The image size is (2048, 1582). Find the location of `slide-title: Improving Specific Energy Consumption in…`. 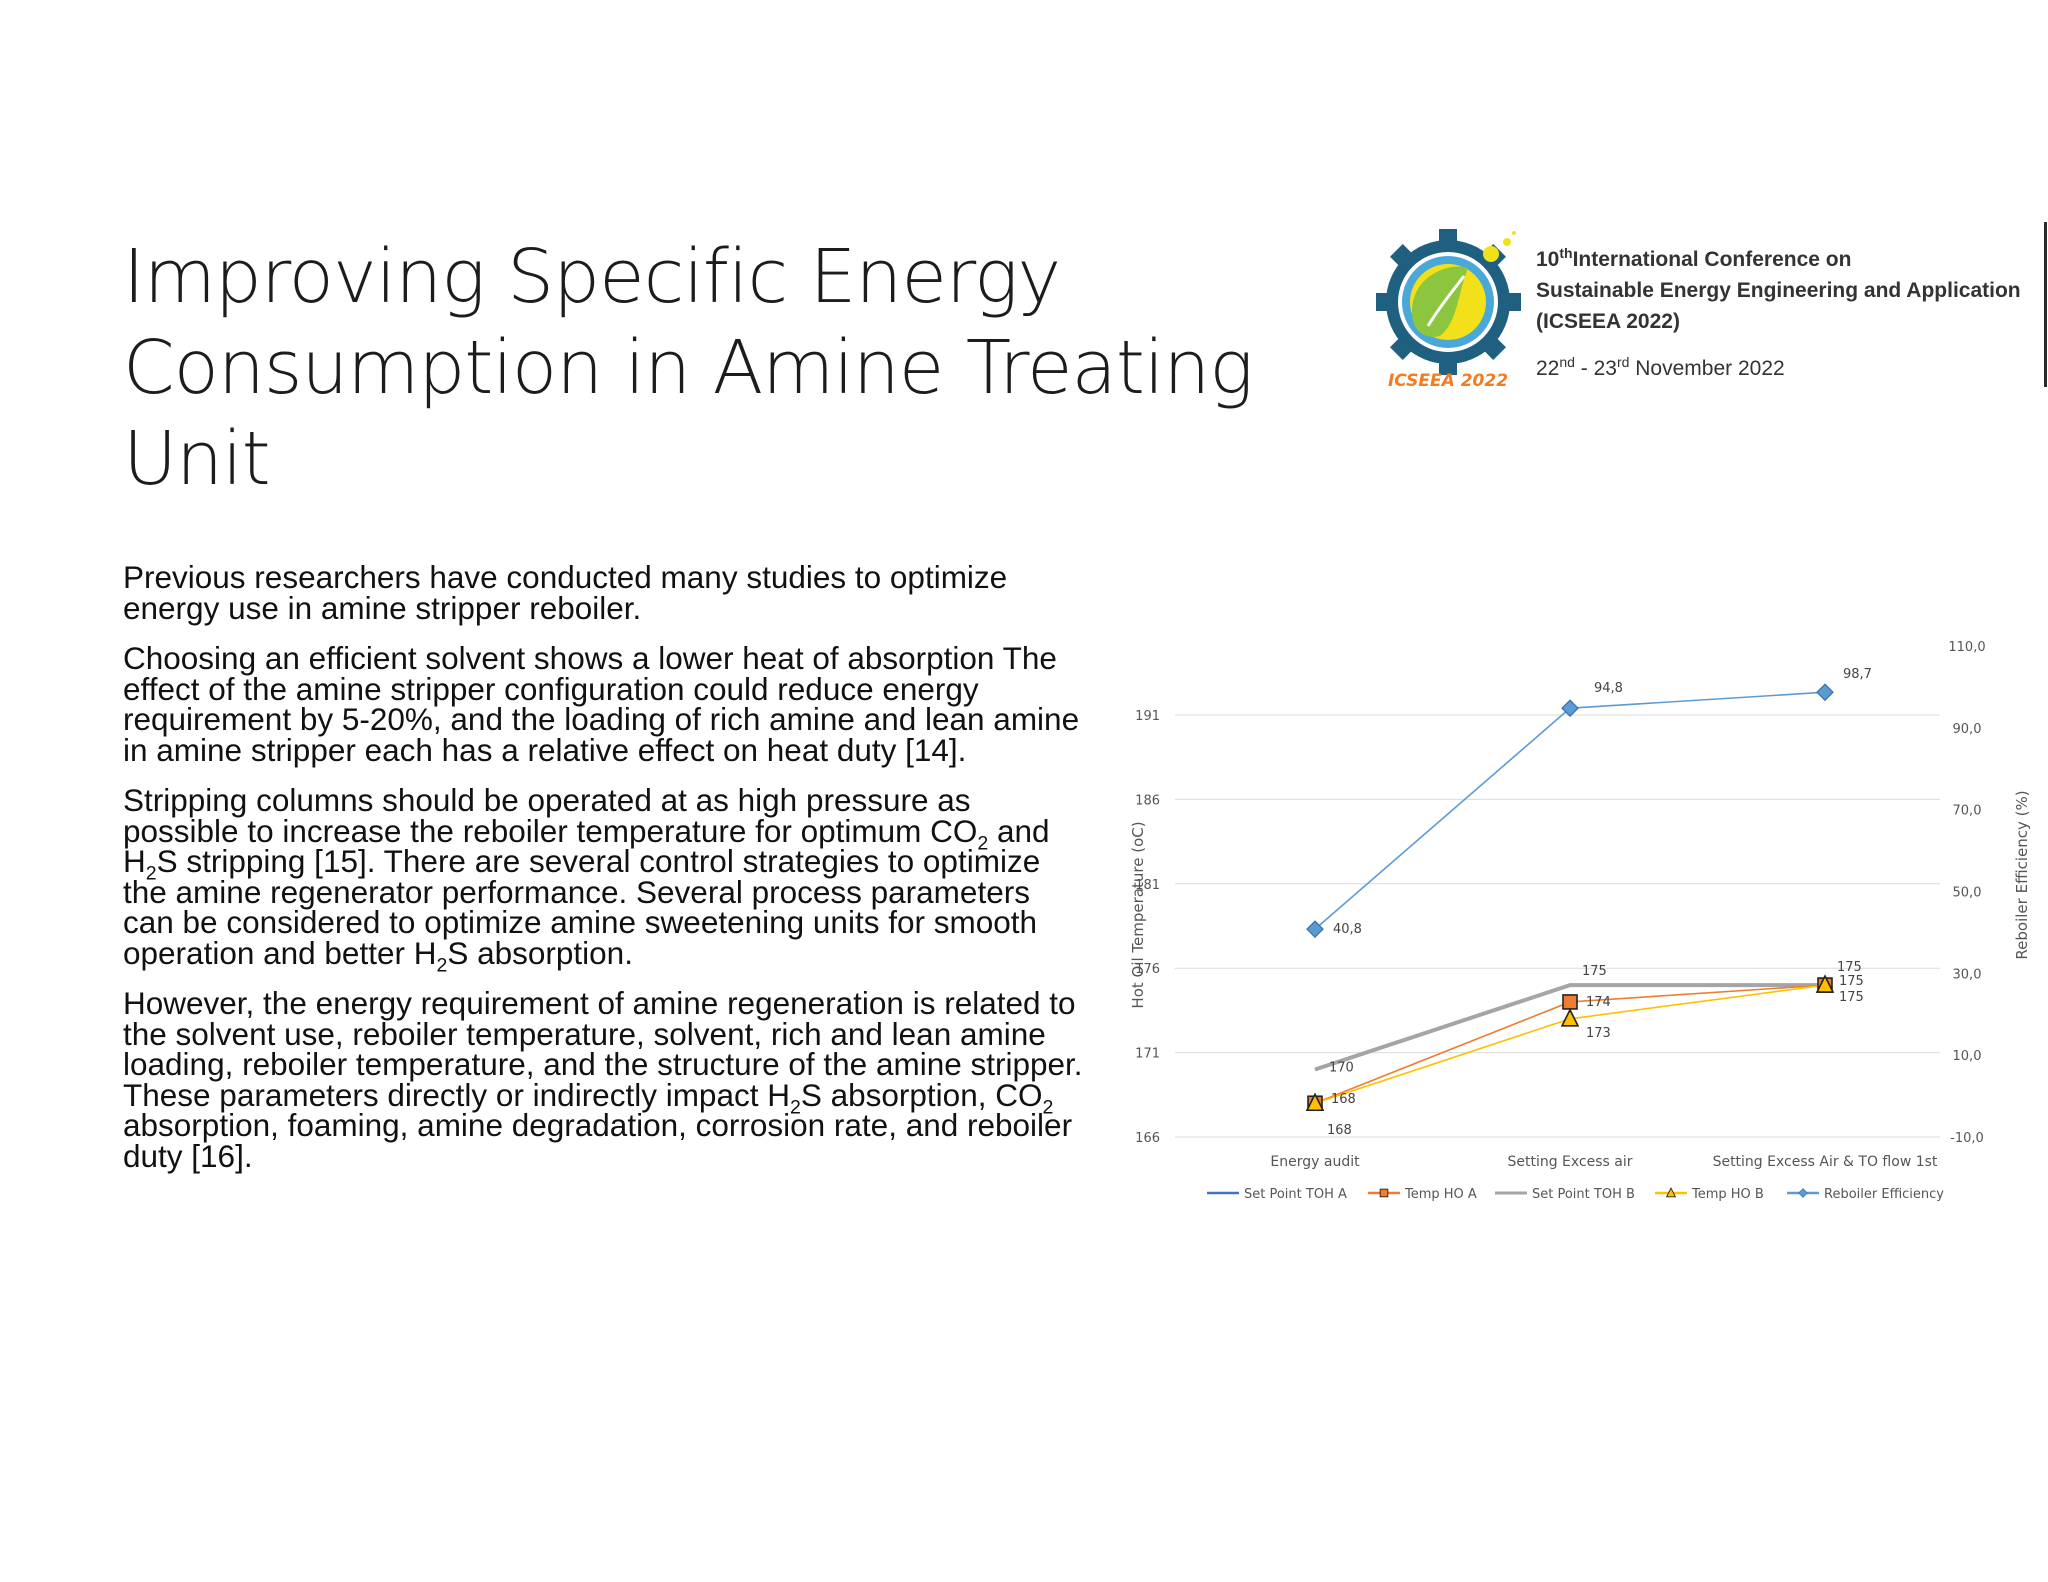

slide-title: Improving Specific Energy Consumption in… is located at coordinates (698, 368).